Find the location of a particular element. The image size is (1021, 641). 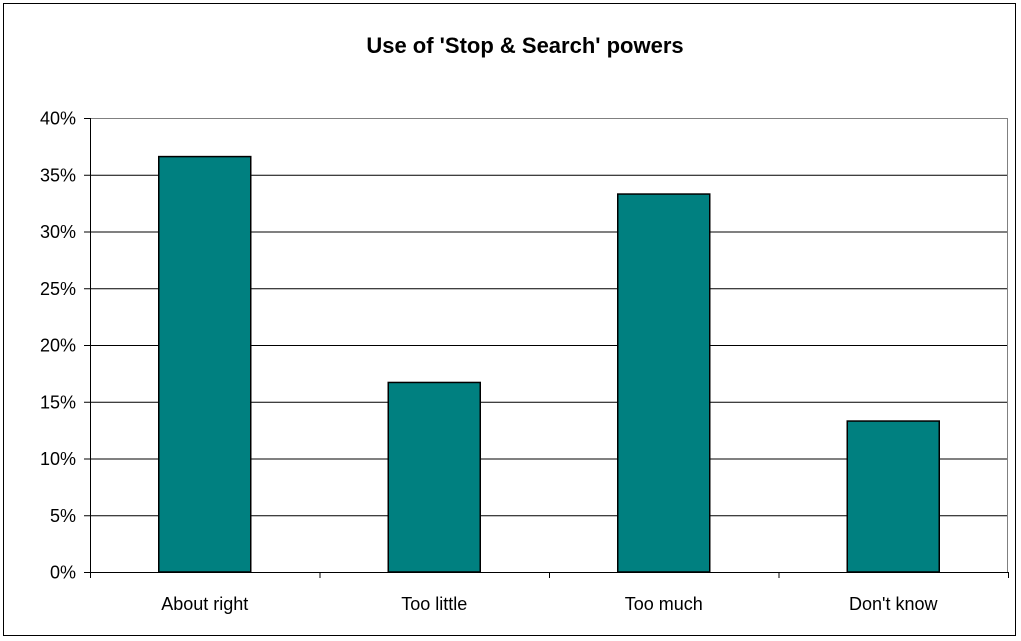

x-tick-label: Don't know is located at coordinates (893, 604).